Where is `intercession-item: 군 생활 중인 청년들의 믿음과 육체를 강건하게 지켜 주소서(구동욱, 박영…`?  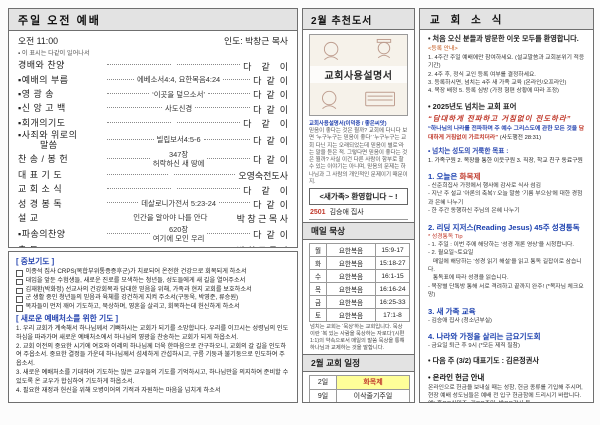 intercession-item: 군 생활 중인 청년들의 믿음과 육체를 강건하게 지켜 주소서(구동욱, 박영… is located at coordinates (153, 298).